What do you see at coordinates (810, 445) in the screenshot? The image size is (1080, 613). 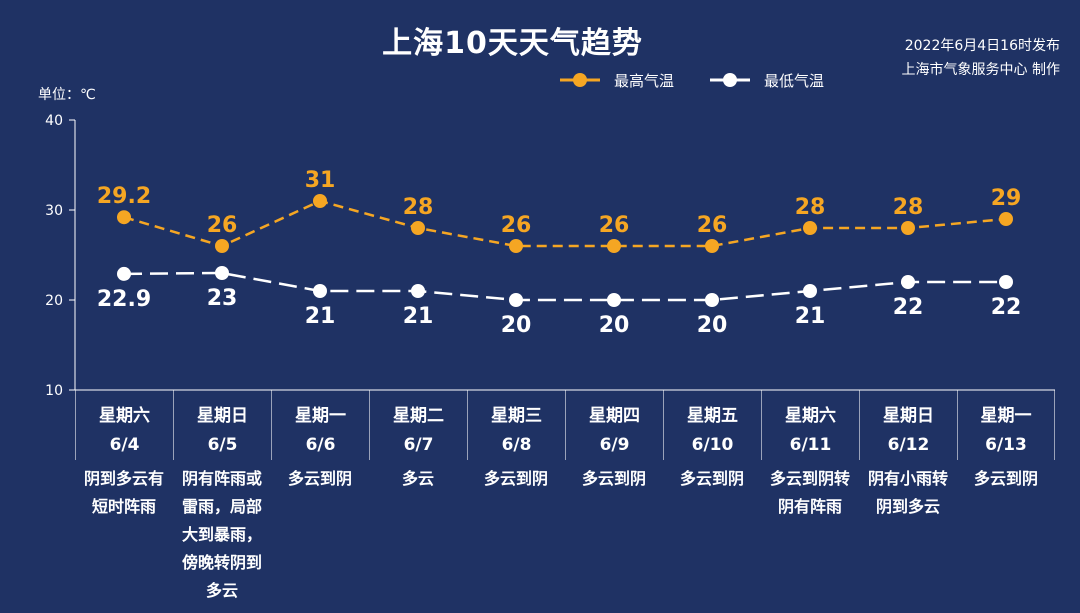 I see `date-label: 6/11` at bounding box center [810, 445].